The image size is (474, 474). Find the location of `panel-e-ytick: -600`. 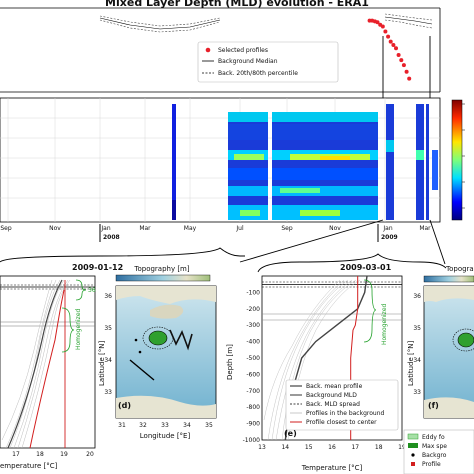

panel-e-ytick: -600 is located at coordinates (253, 374).